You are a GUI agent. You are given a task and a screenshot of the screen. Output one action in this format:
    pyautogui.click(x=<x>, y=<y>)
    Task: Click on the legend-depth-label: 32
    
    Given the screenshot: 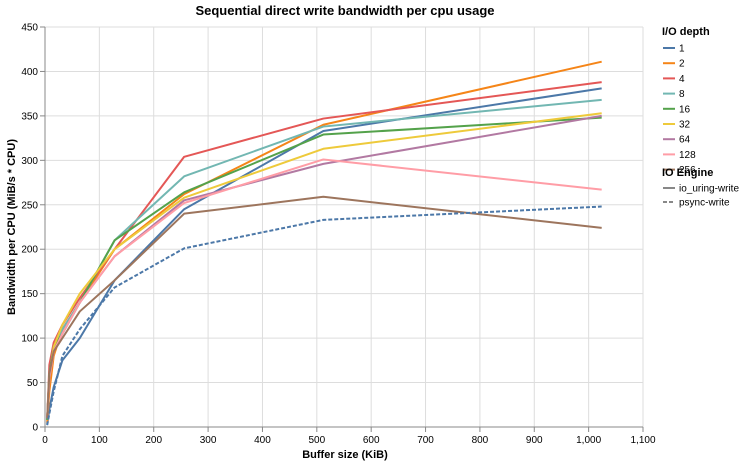 What is the action you would take?
    pyautogui.click(x=685, y=125)
    